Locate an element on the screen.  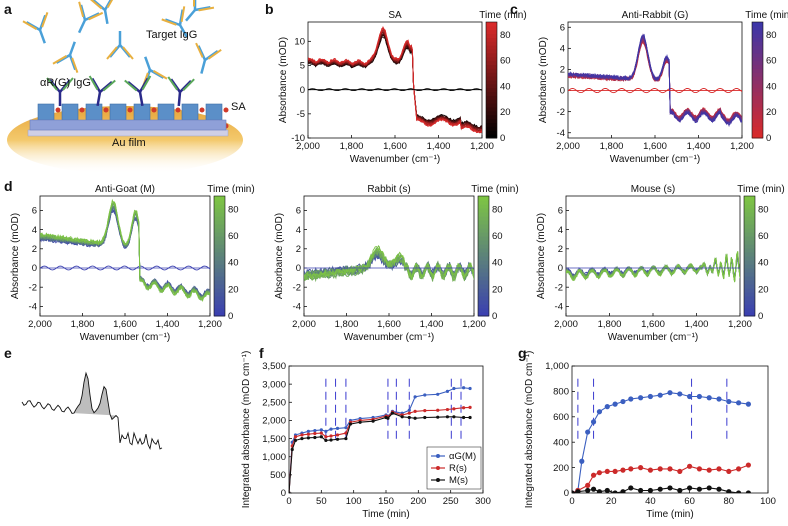
colorbar: 0 20 40 60 80 Time (min) is located at coordinates (494, 253).